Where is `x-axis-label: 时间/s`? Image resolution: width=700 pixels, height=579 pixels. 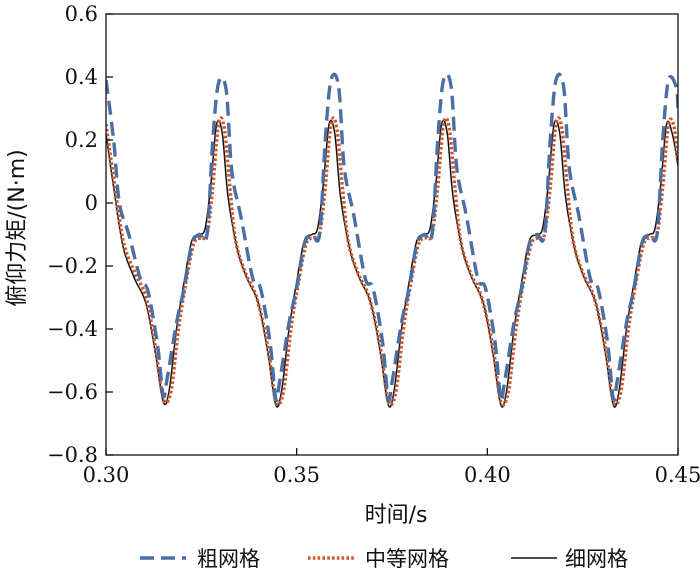 x-axis-label: 时间/s is located at coordinates (396, 515).